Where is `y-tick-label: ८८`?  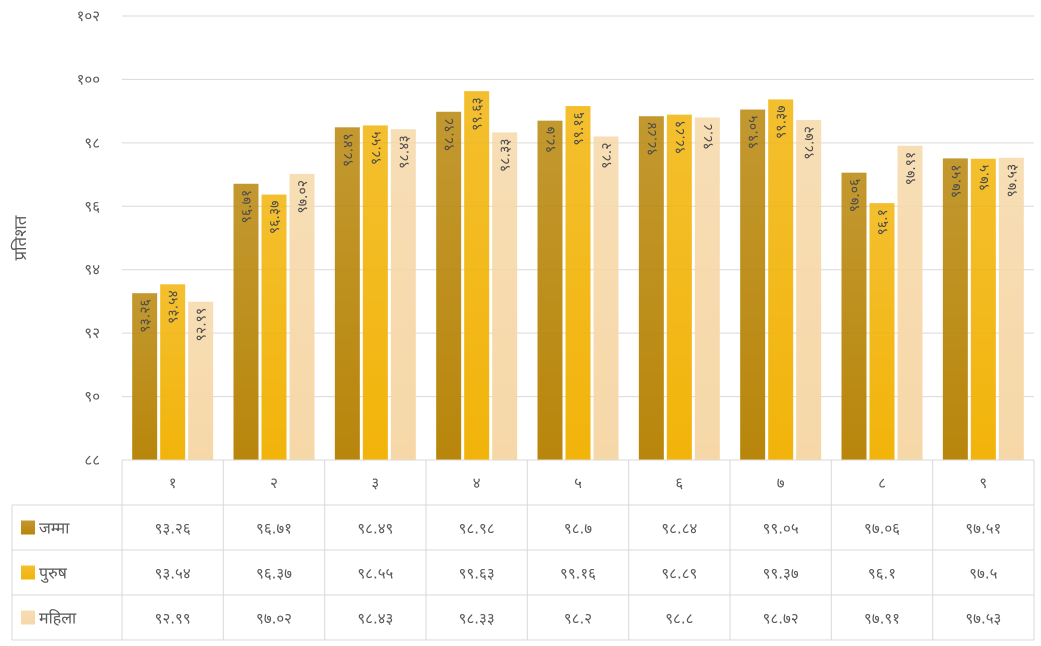
y-tick-label: ८८ is located at coordinates (92, 460).